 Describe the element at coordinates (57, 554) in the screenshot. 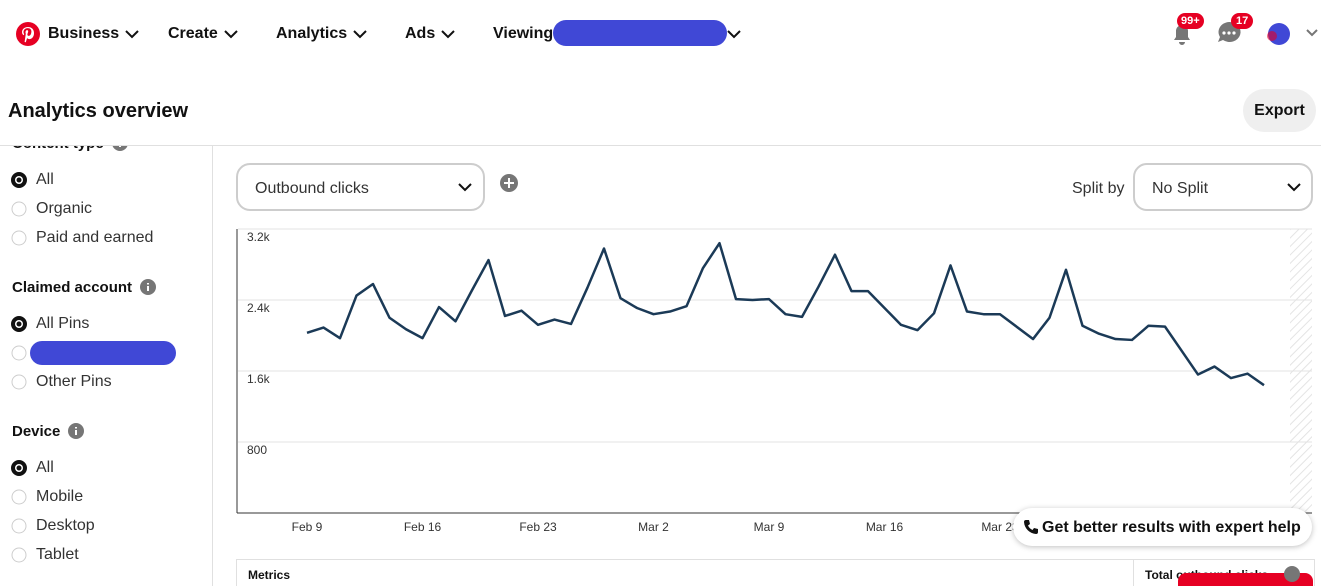

I see `filter-option: Tablet` at that location.